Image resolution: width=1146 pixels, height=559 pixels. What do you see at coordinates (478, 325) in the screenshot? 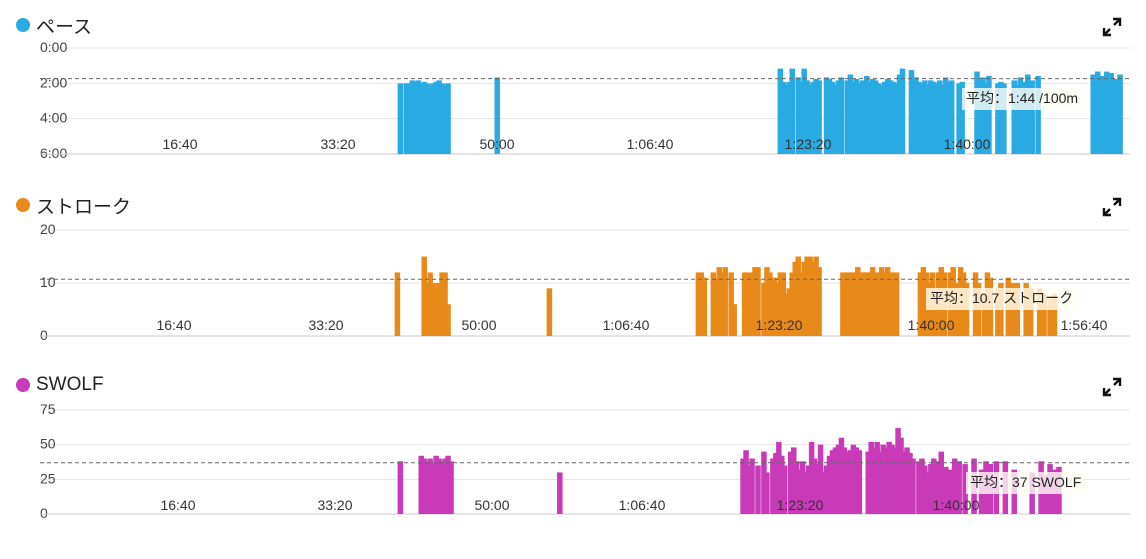
I see `stroke-x-tick-label: 50:00` at bounding box center [478, 325].